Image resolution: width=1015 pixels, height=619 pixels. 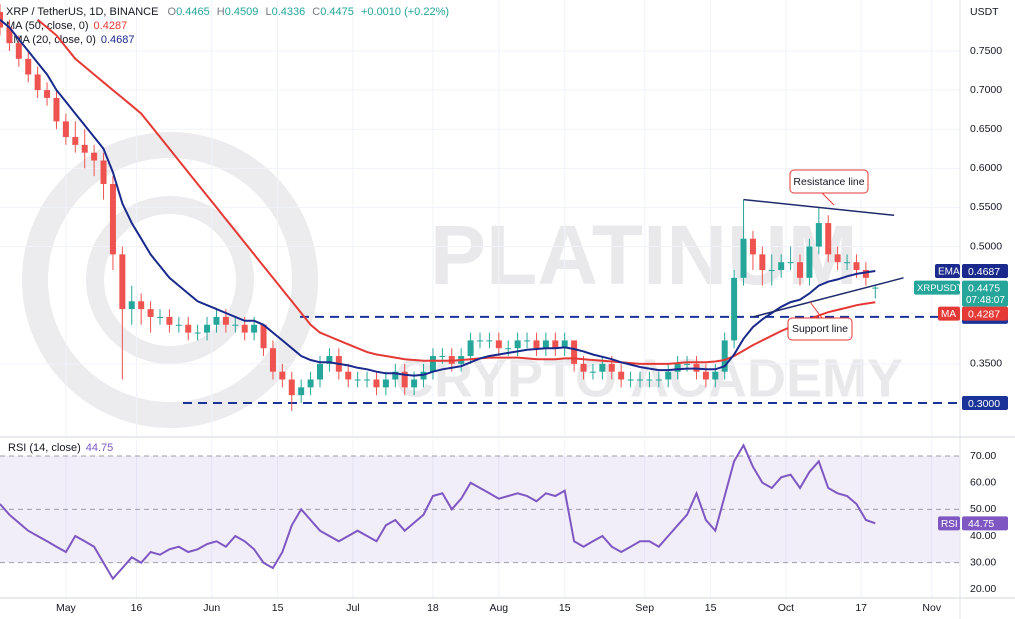 I want to click on value-box-label: EMA, so click(x=949, y=272).